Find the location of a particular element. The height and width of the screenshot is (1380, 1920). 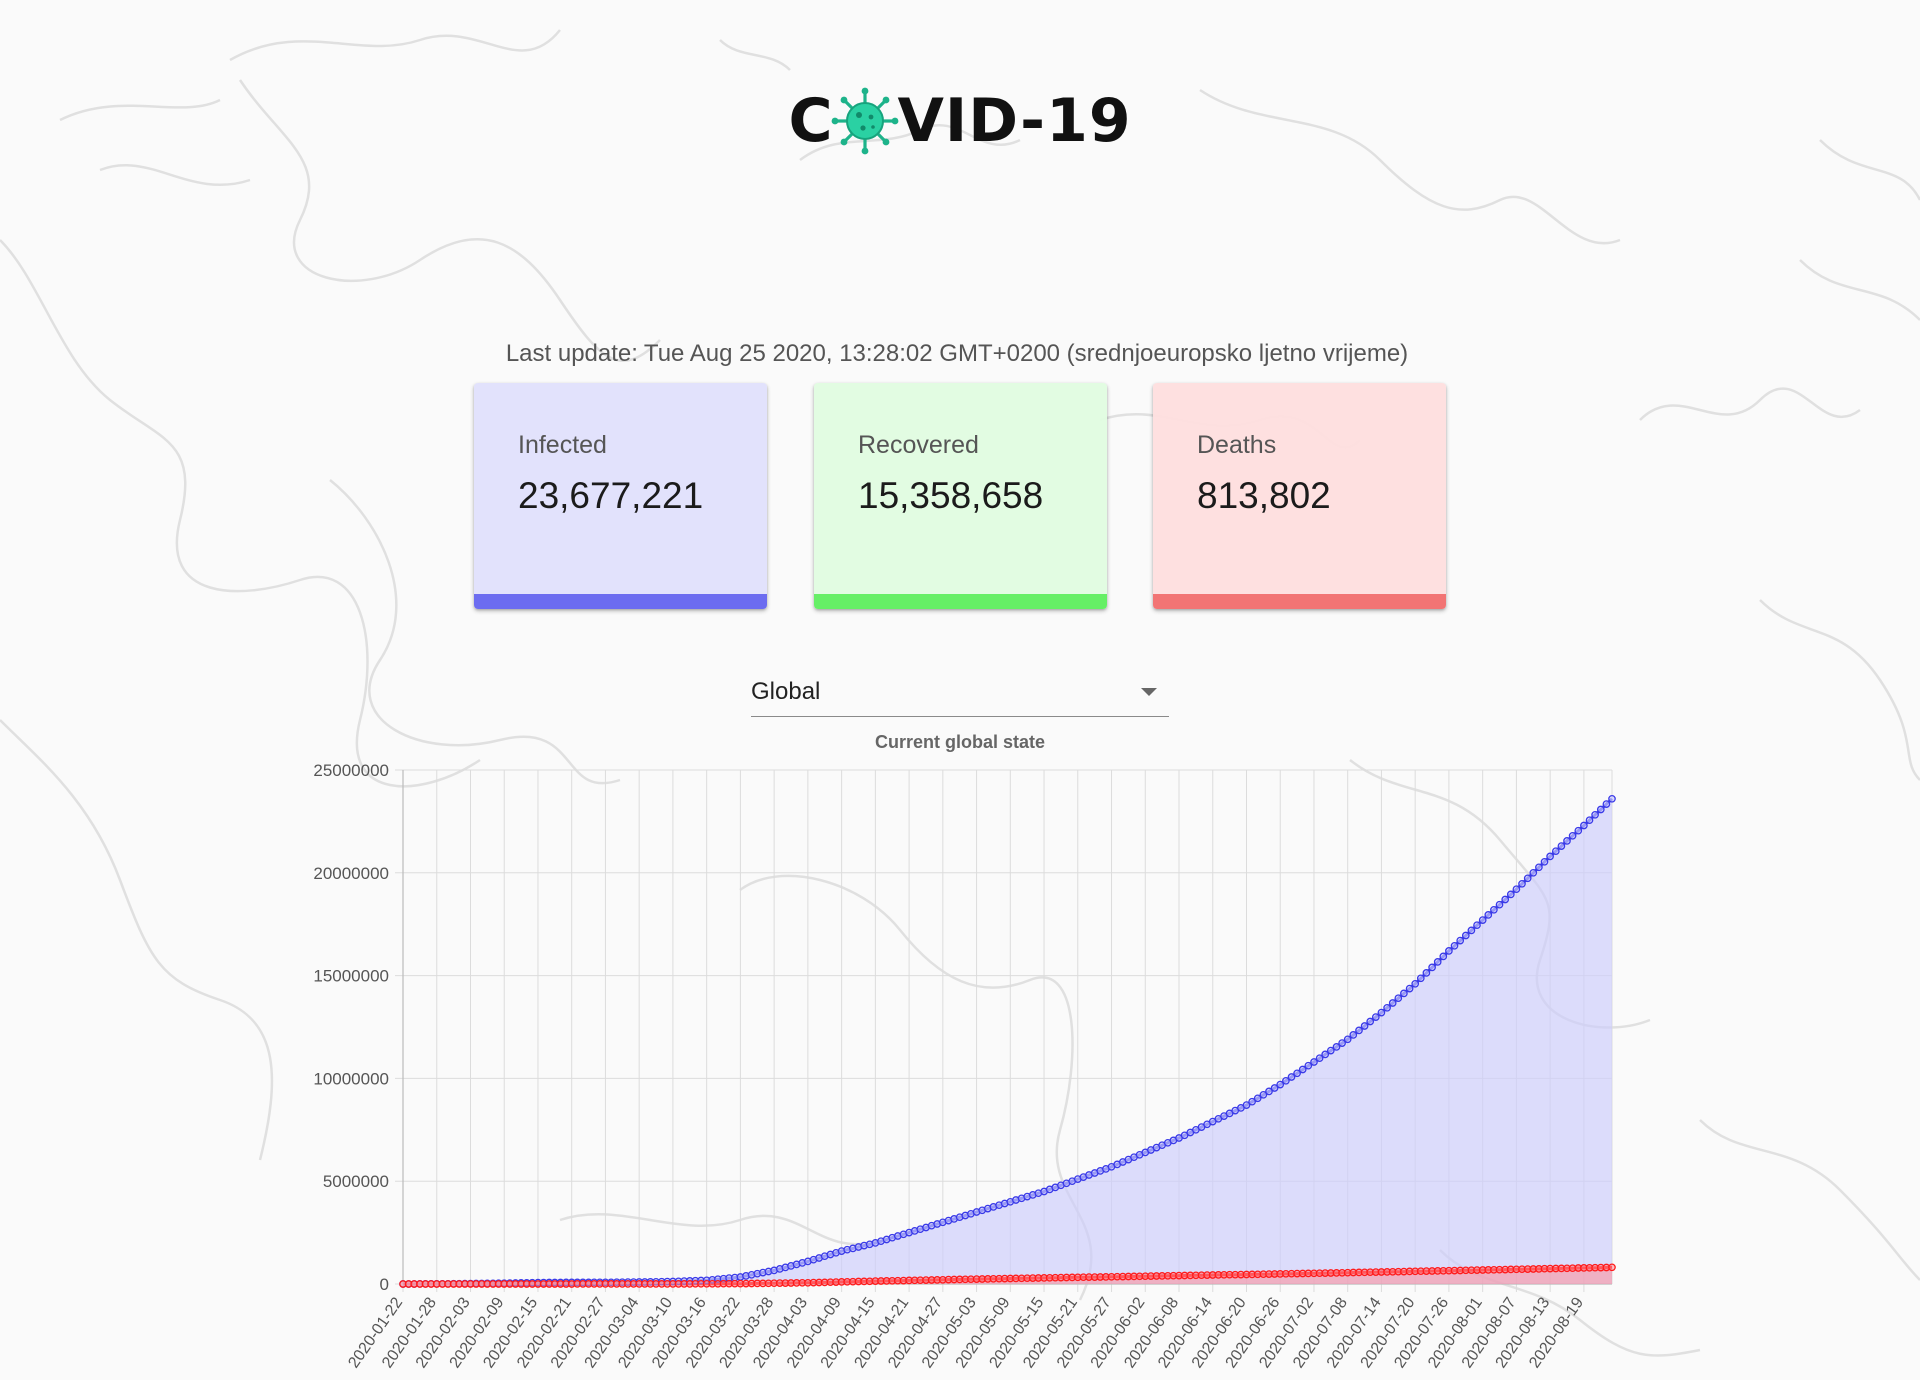

logo-text-left: C is located at coordinates (811, 121).